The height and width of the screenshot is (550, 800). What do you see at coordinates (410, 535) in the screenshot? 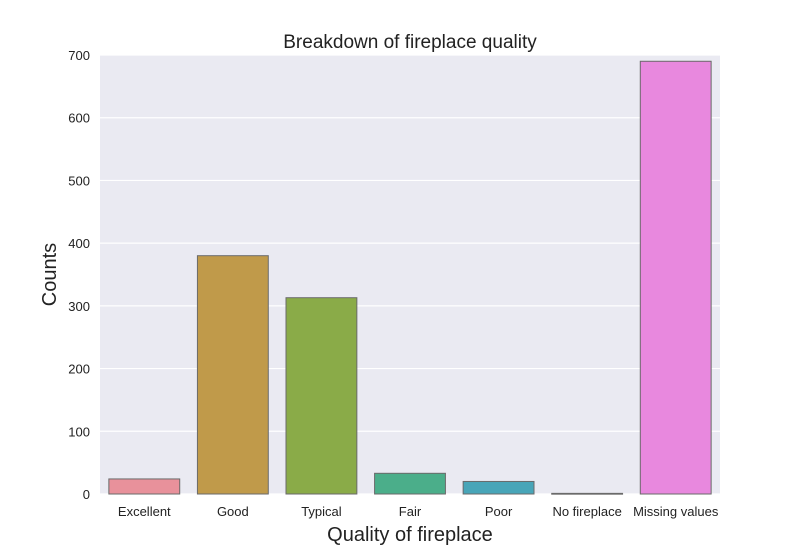
I see `x-axis-label: Quality of fireplace` at bounding box center [410, 535].